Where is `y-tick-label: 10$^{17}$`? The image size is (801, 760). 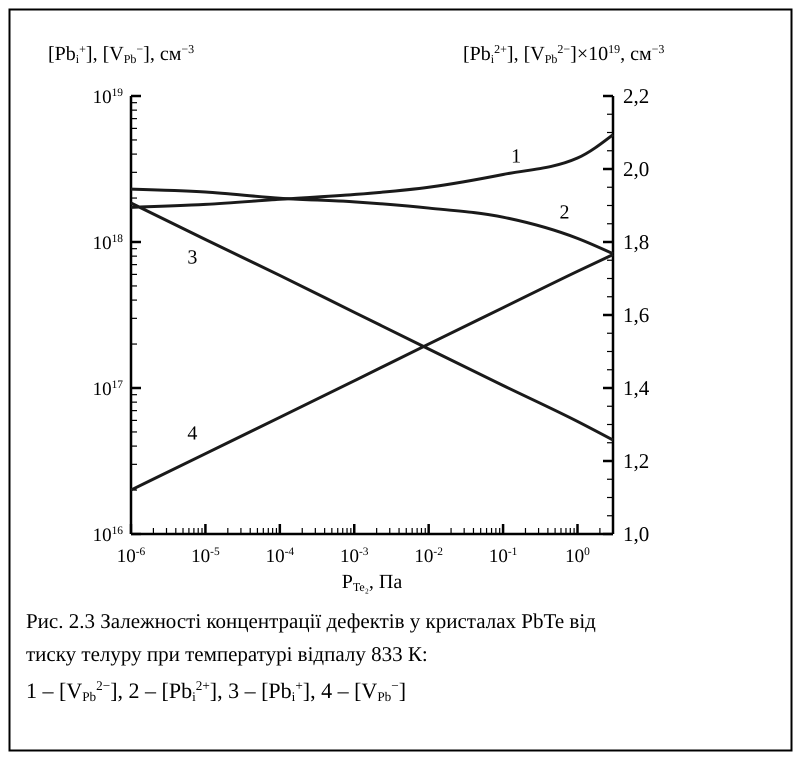
y-tick-label: 10$^{17}$ is located at coordinates (108, 389).